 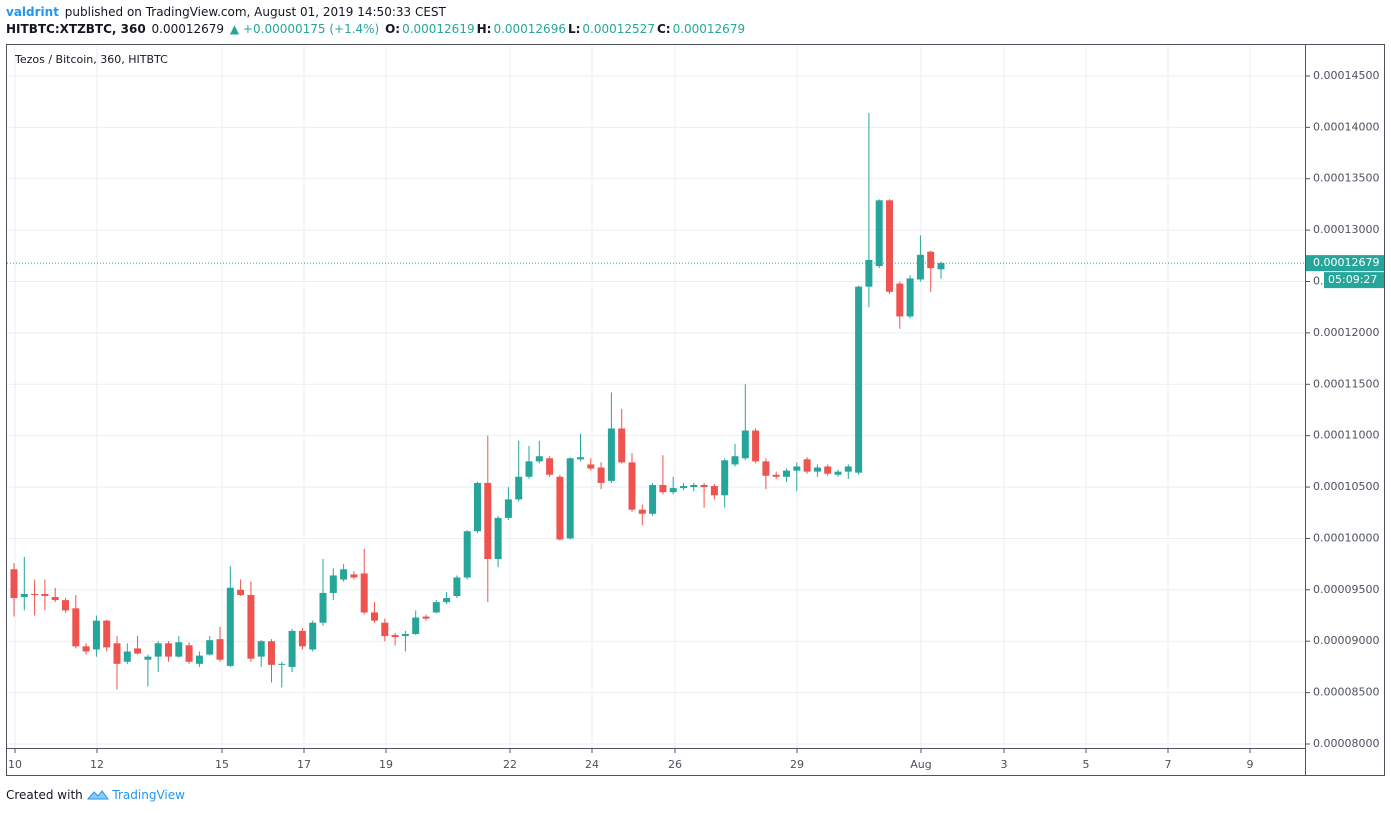 I want to click on x-tick-label: Aug, so click(x=920, y=764).